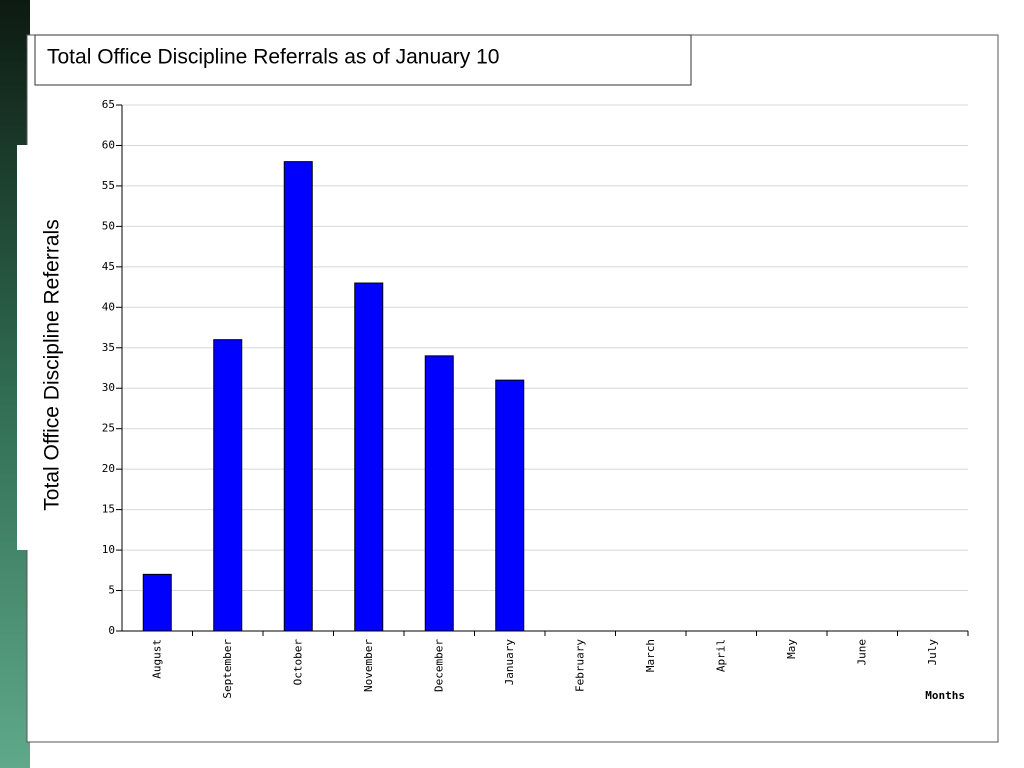  Describe the element at coordinates (227, 669) in the screenshot. I see `x-tick-label: September` at that location.